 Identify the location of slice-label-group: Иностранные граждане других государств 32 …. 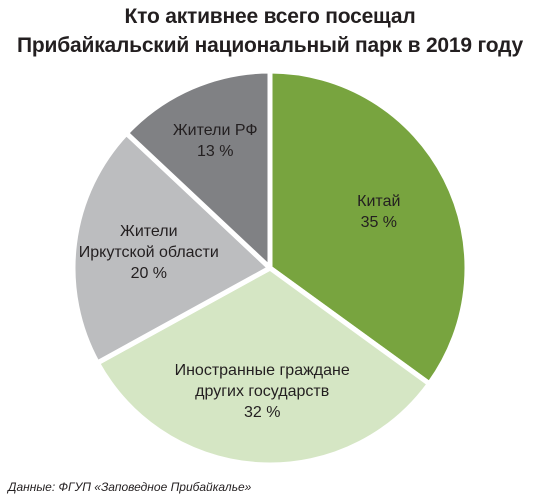
(262, 391).